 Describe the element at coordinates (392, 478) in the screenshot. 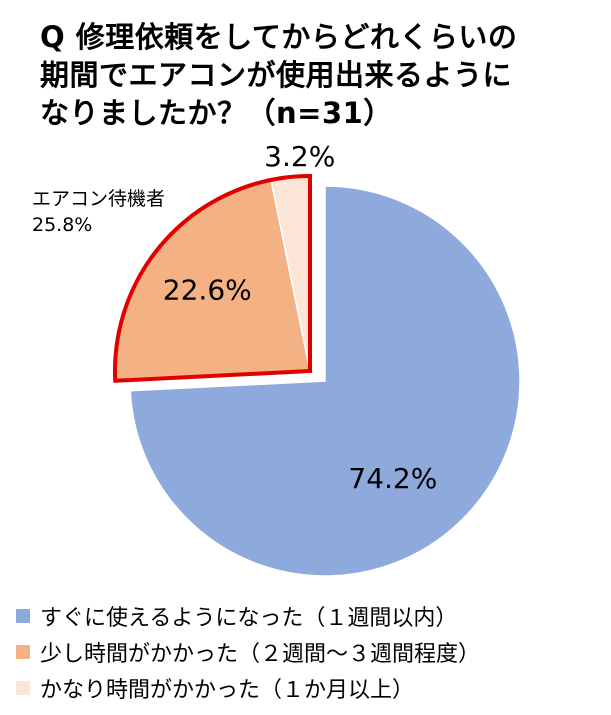

I see `data-label: 74.2%` at that location.